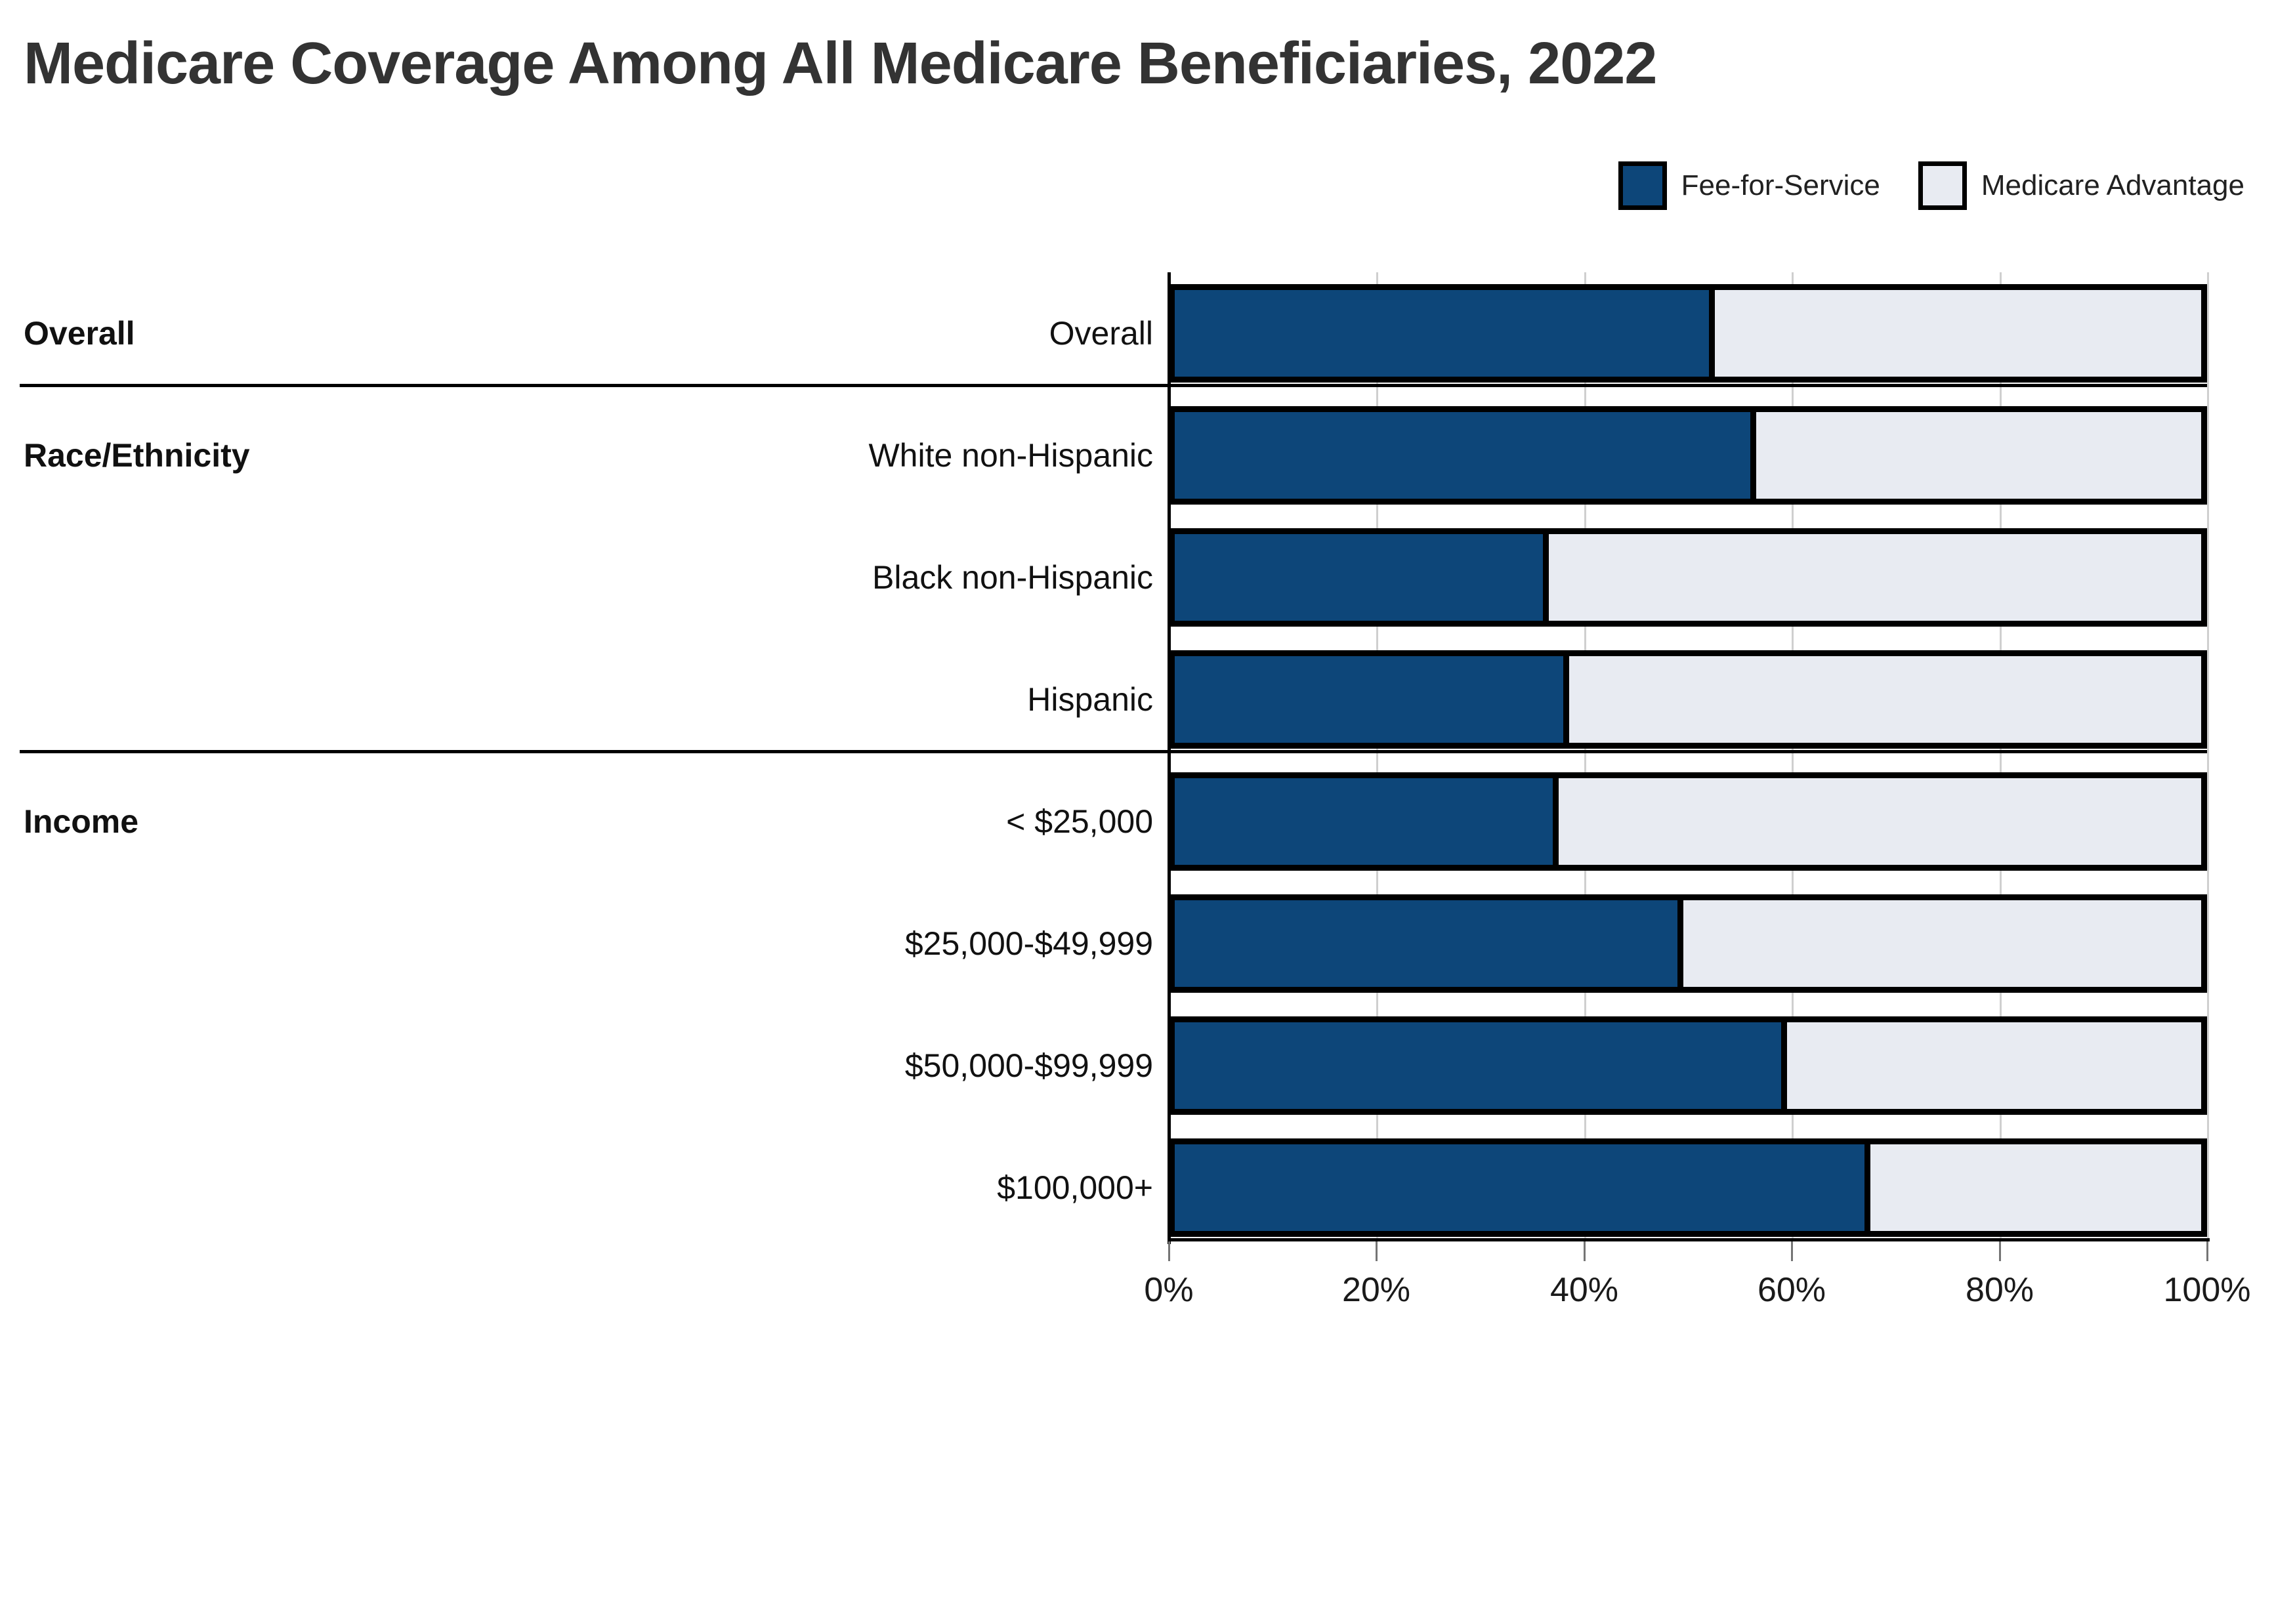  Describe the element at coordinates (1376, 1290) in the screenshot. I see `x-tick-label: 20%` at that location.